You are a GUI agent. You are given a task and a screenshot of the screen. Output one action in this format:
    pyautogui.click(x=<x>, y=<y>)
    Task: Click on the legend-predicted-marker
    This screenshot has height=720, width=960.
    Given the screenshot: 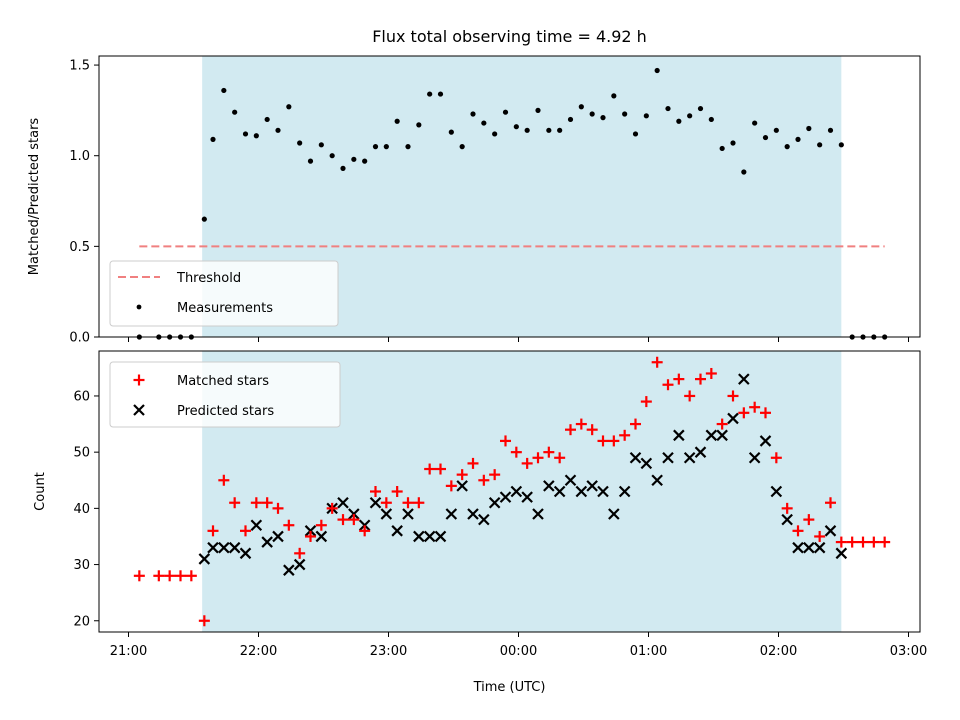 What is the action you would take?
    pyautogui.click(x=139, y=410)
    